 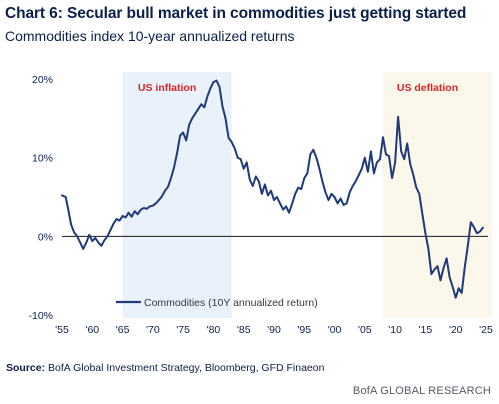 I want to click on y-tick-label: 0%, so click(x=45, y=237).